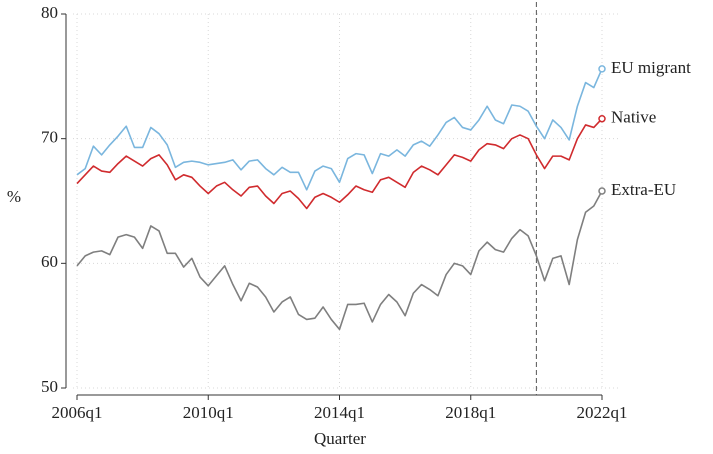  I want to click on y-tick-label: 70, so click(49, 137).